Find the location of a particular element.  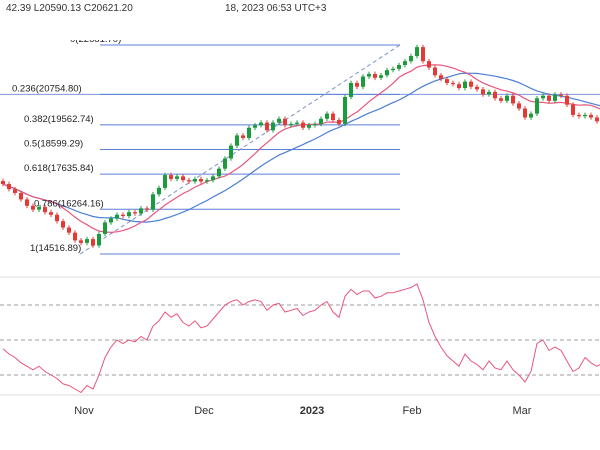

x-axis-tick-label: Nov is located at coordinates (84, 411).